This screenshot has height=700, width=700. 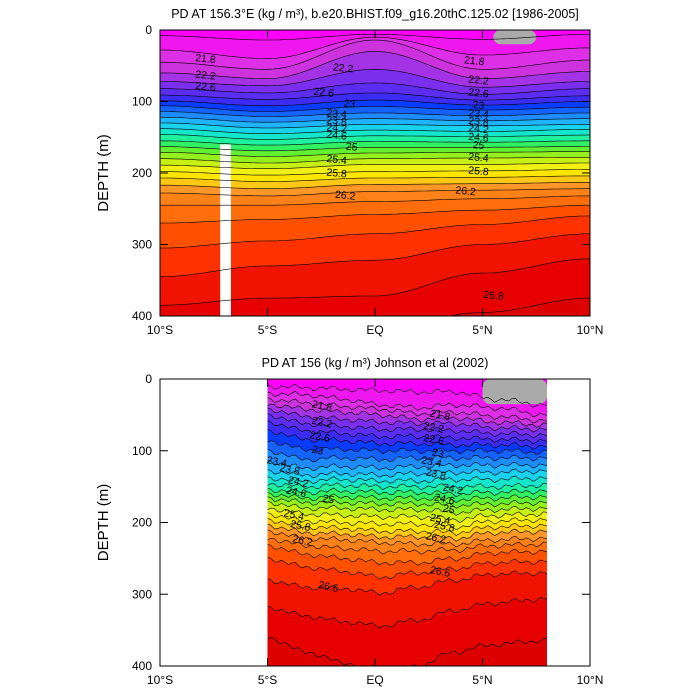 I want to click on y-tick-label: 0, so click(x=148, y=30).